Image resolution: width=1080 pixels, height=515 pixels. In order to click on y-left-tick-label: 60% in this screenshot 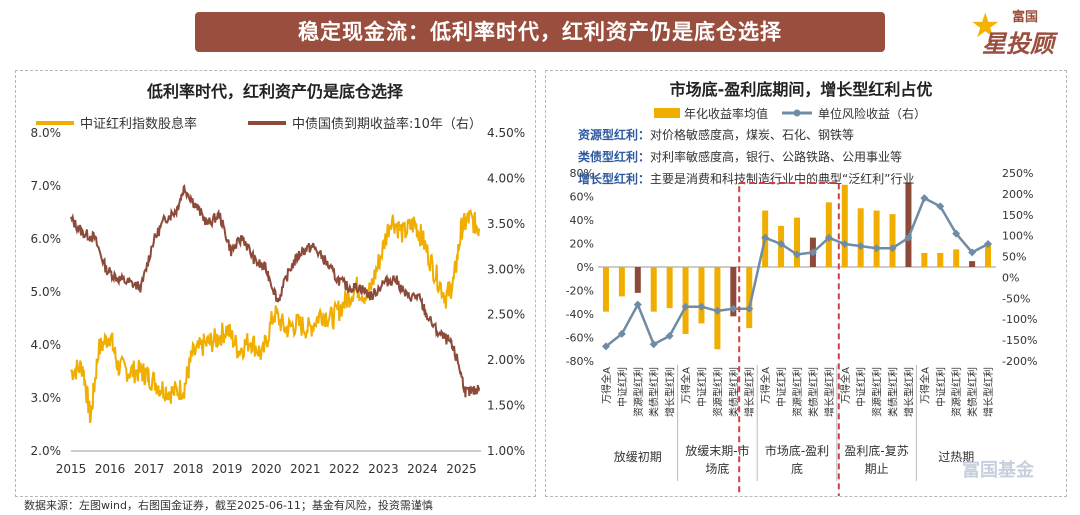, I will do `click(582, 197)`.